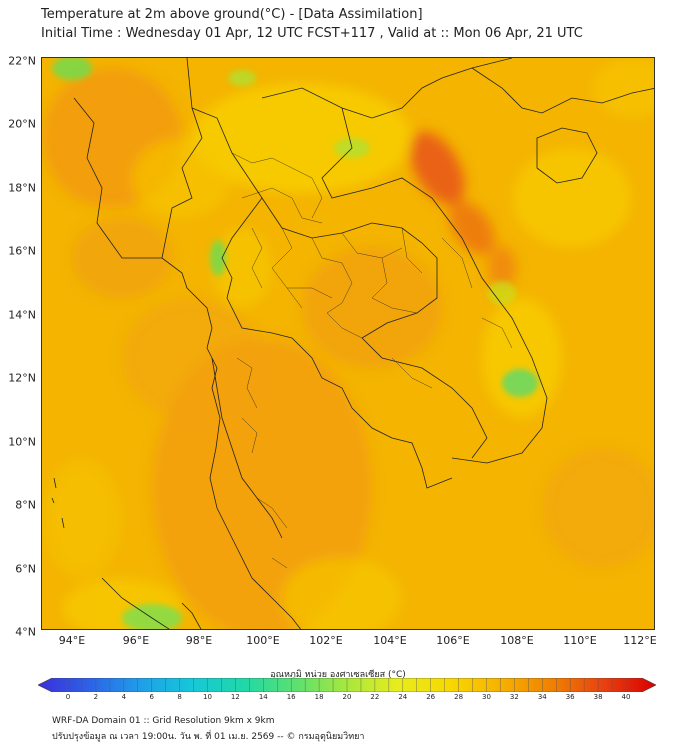  What do you see at coordinates (542, 697) in the screenshot?
I see `colorbar-tick-label: 34` at bounding box center [542, 697].